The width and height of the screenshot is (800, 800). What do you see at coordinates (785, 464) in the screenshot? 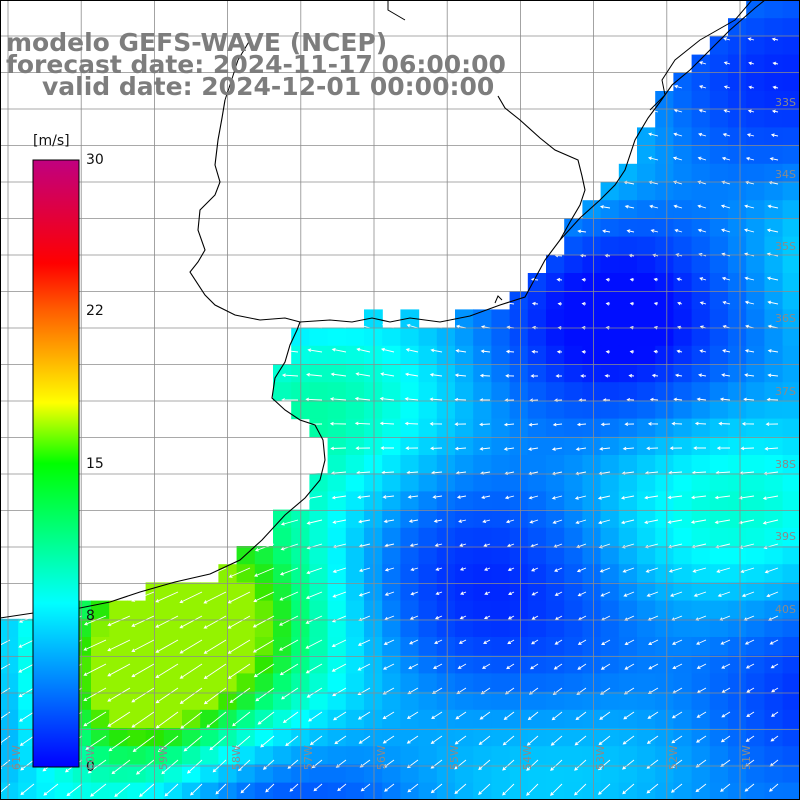
I see `lat-label-38s: 38S` at bounding box center [785, 464].